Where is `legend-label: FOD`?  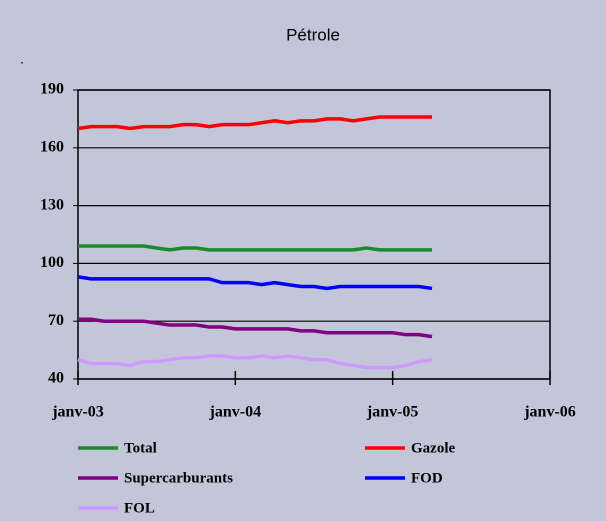 legend-label: FOD is located at coordinates (427, 478).